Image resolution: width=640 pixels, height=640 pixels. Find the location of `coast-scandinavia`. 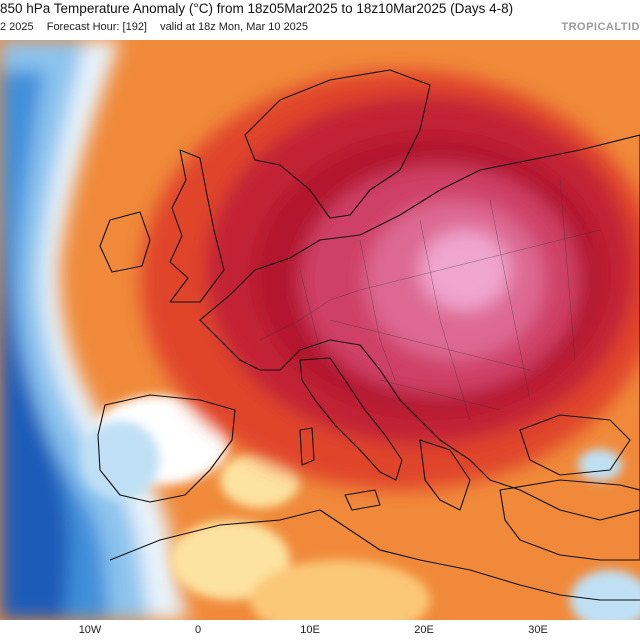

coast-scandinavia is located at coordinates (337, 144).